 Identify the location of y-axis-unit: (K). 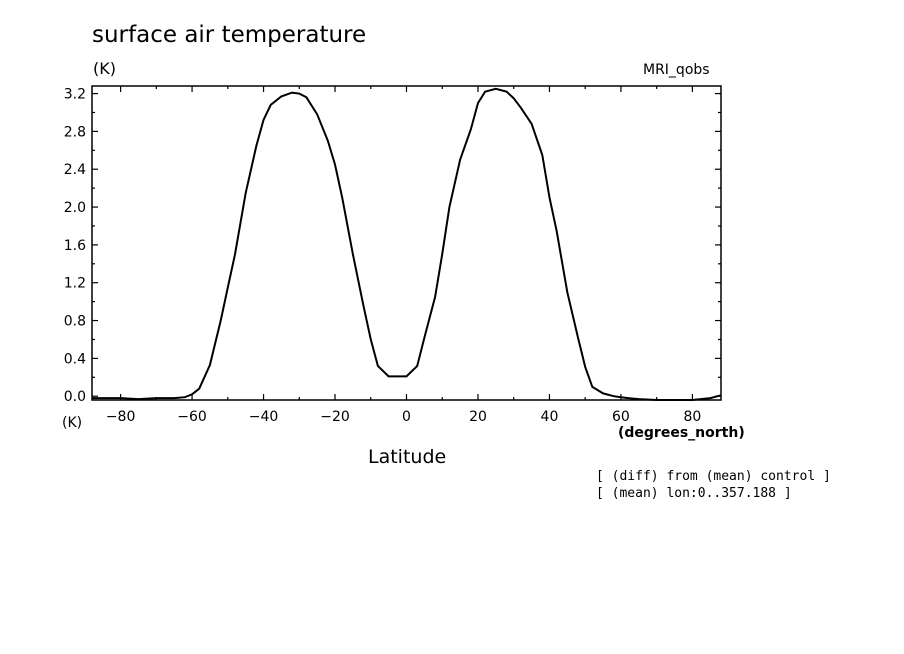
(104, 68).